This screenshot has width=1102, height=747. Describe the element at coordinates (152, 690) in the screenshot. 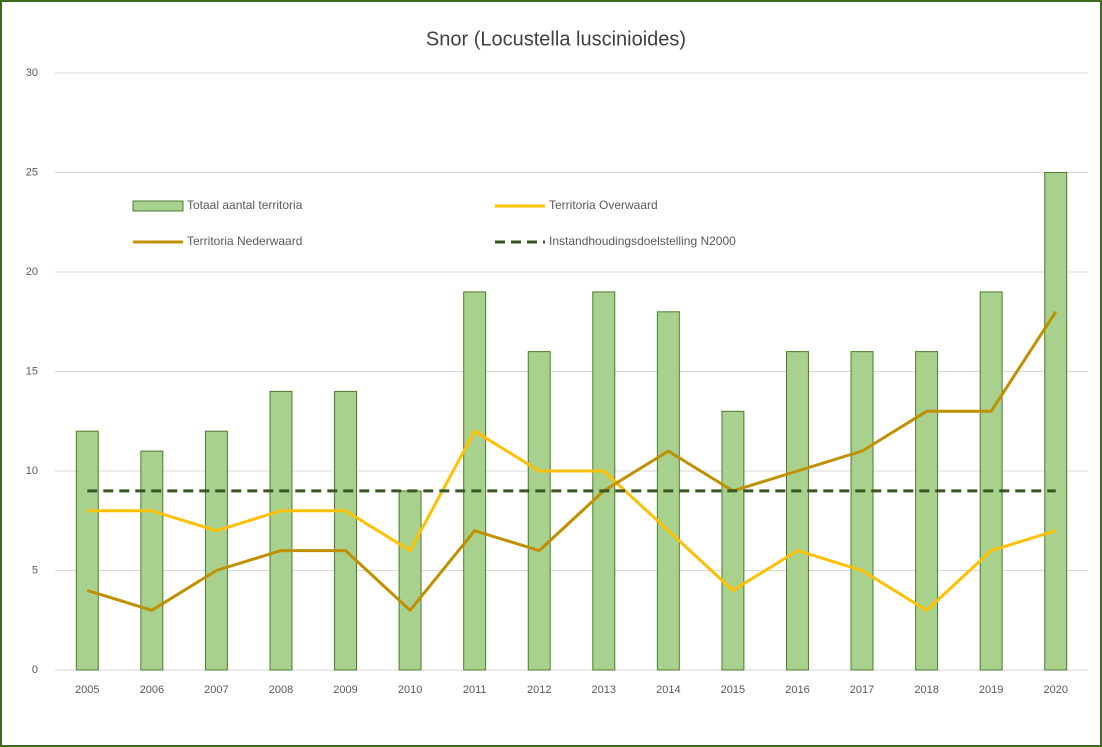

I see `x-tick-label: 2006` at that location.